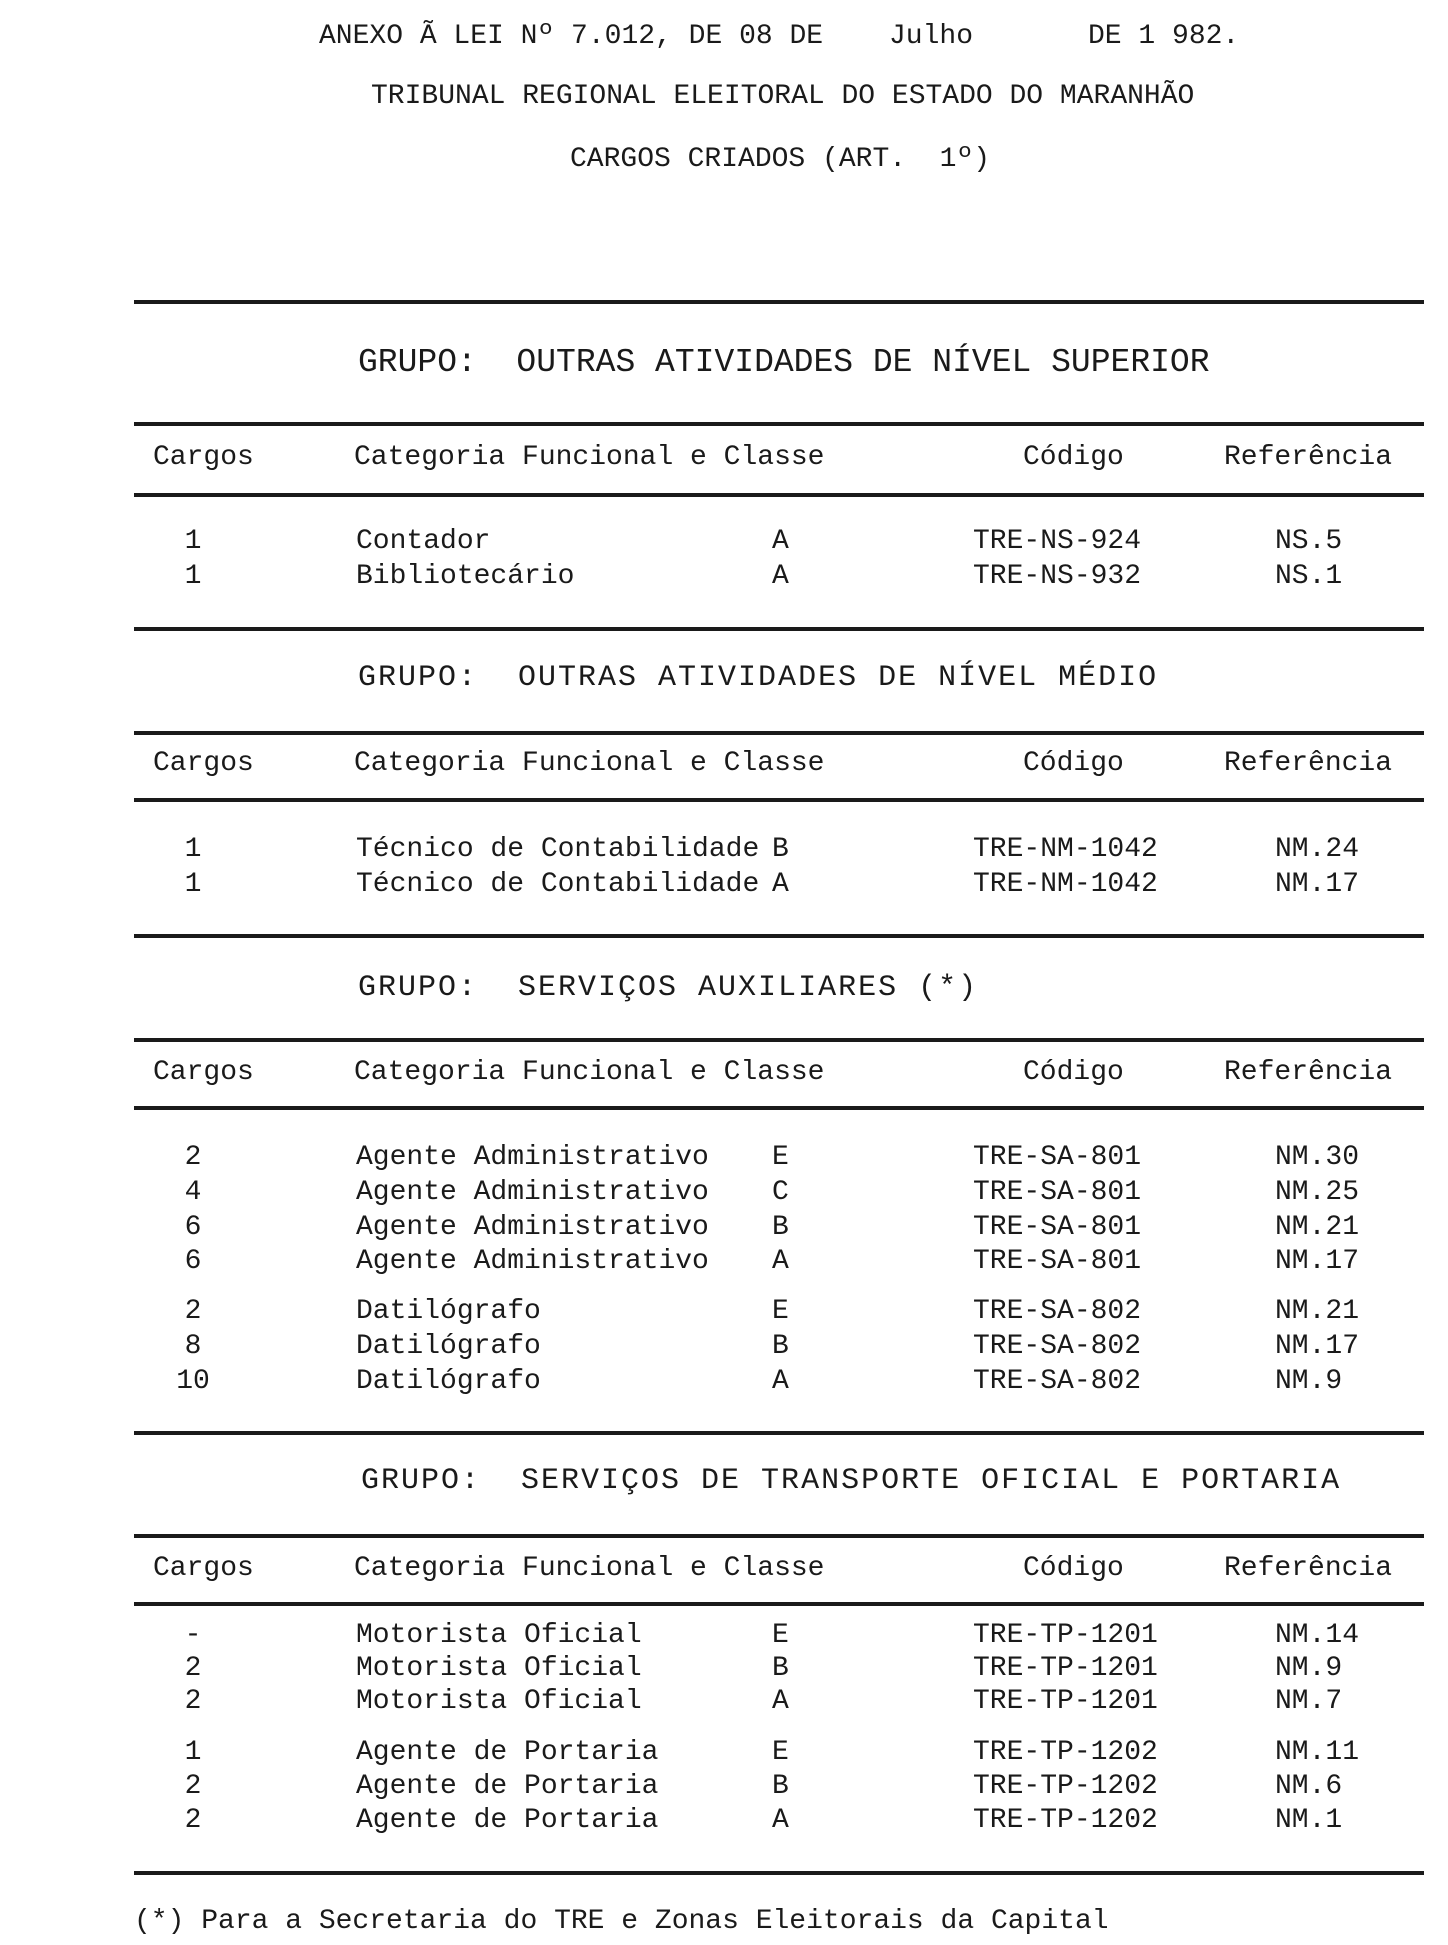 The height and width of the screenshot is (1945, 1448). What do you see at coordinates (1309, 1820) in the screenshot?
I see `cell-referencia: NM.1` at bounding box center [1309, 1820].